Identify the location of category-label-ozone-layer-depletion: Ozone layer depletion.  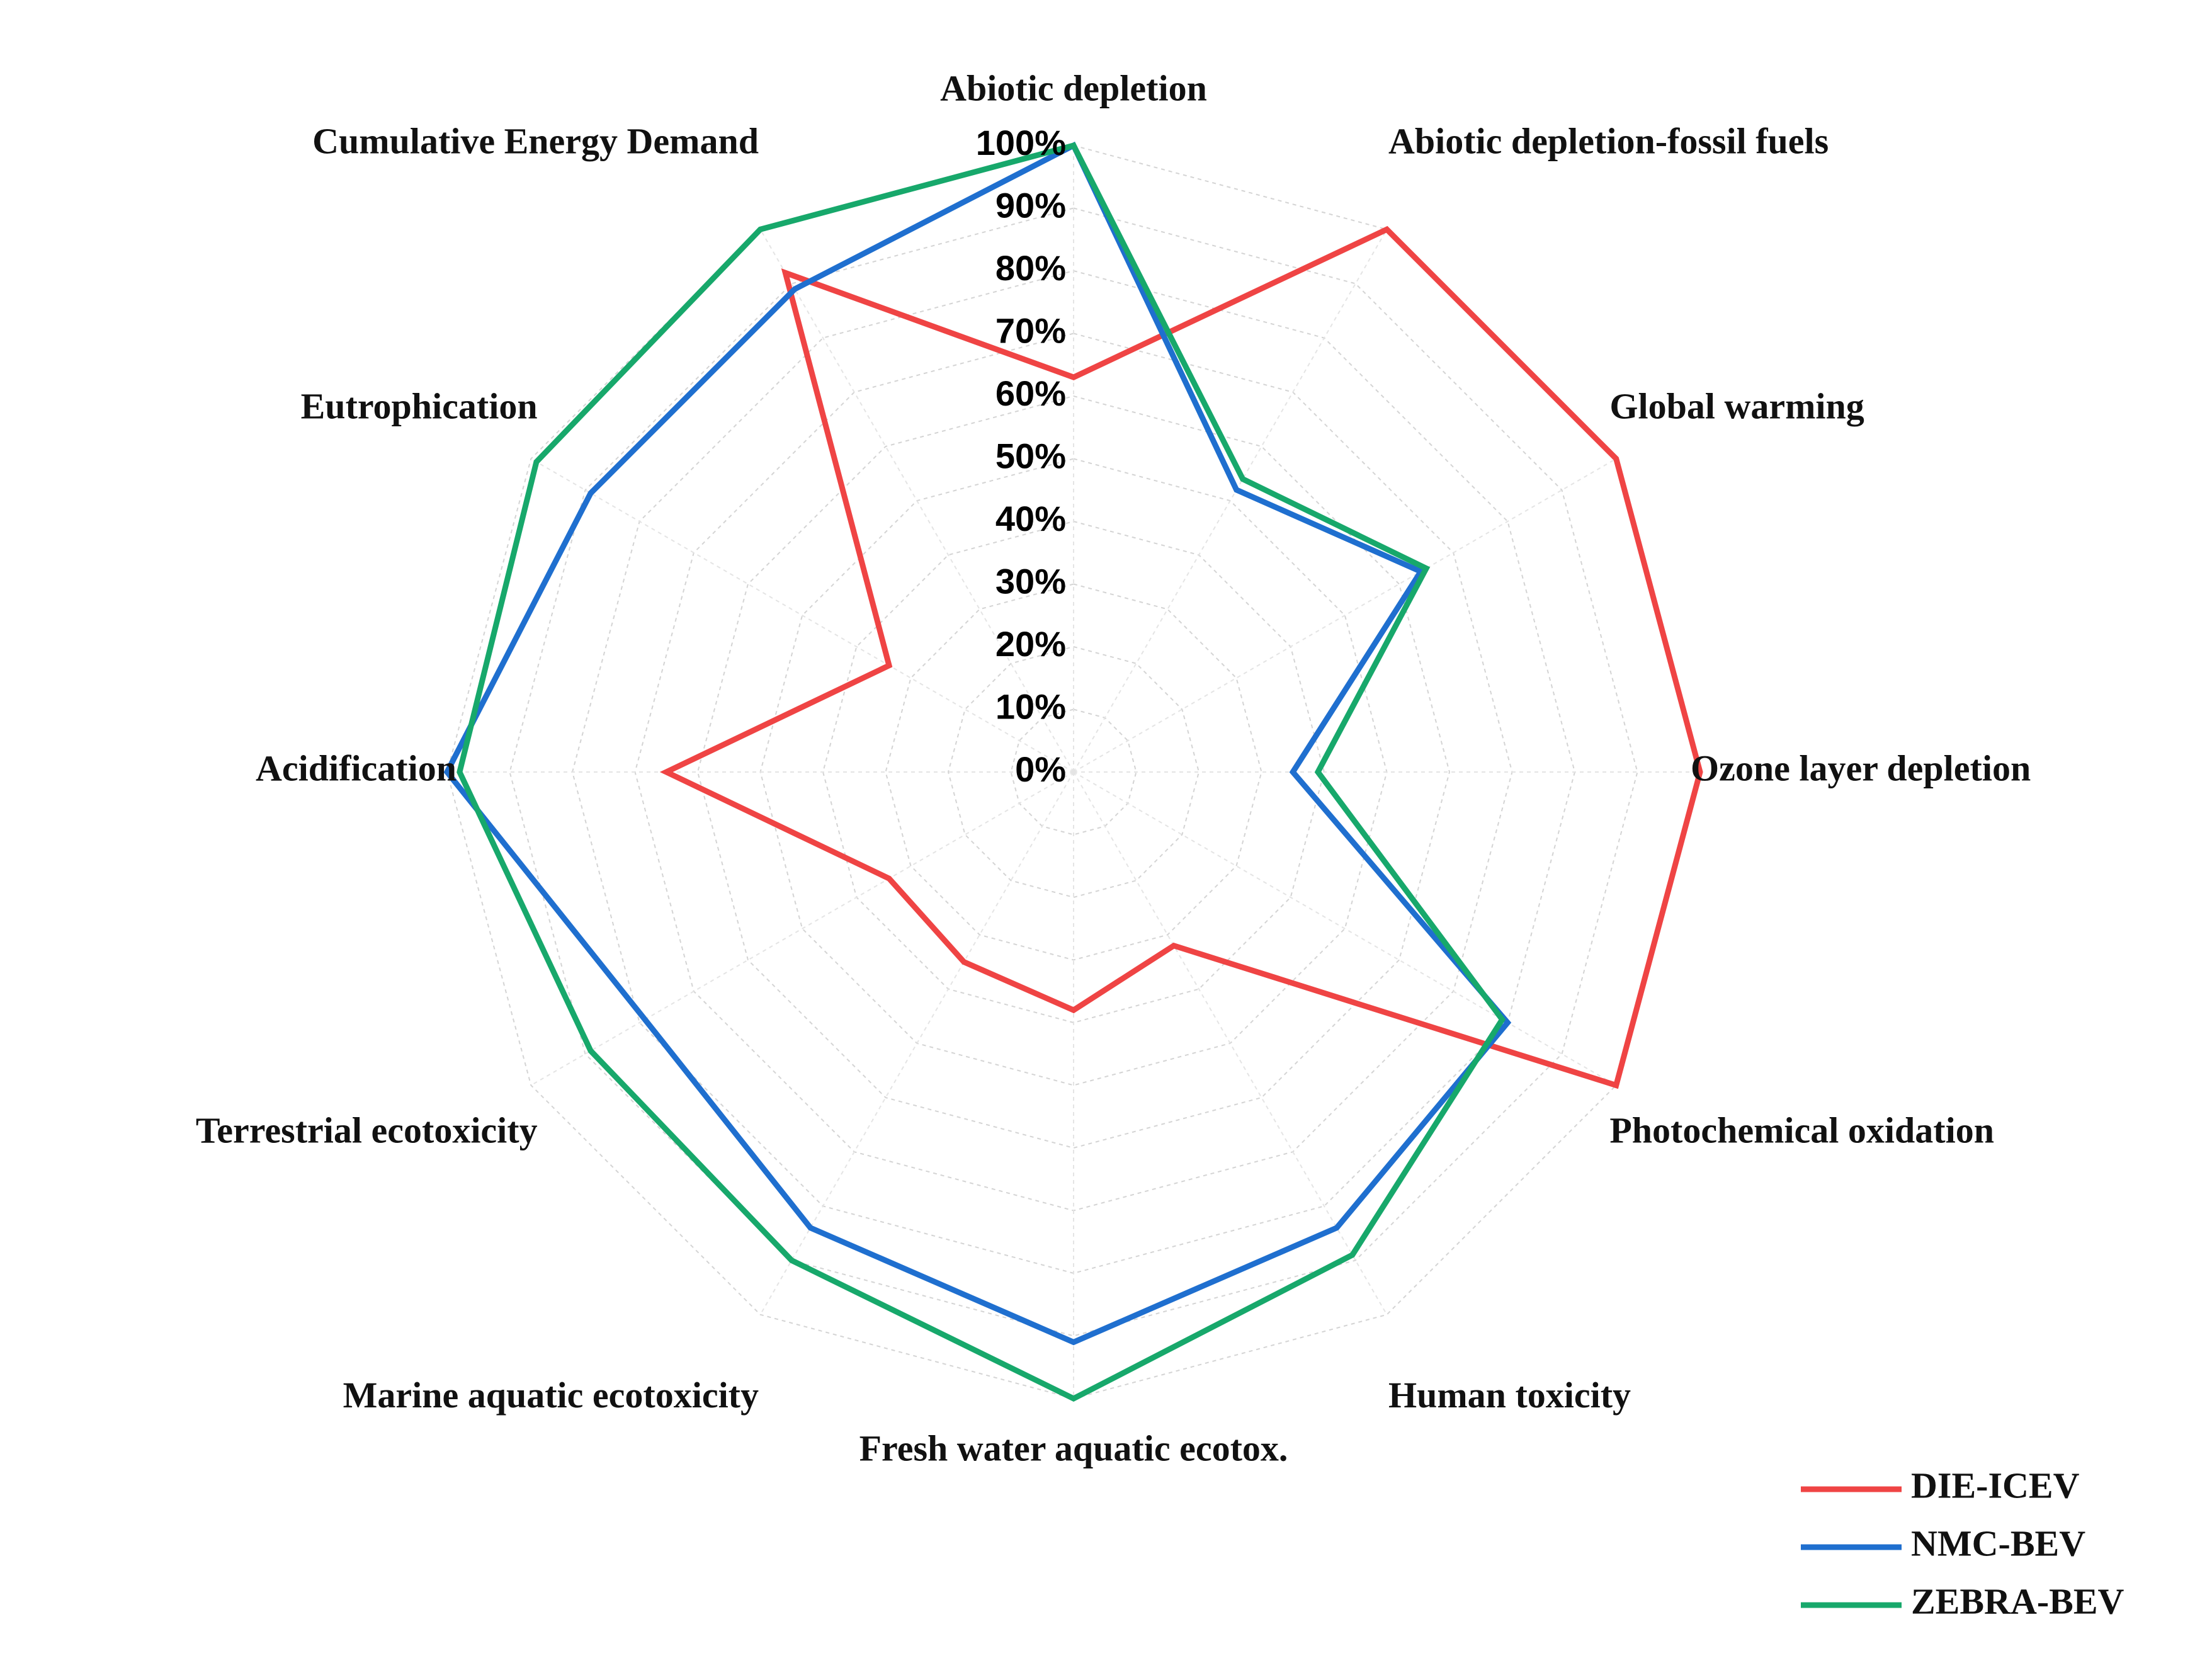
(1861, 767).